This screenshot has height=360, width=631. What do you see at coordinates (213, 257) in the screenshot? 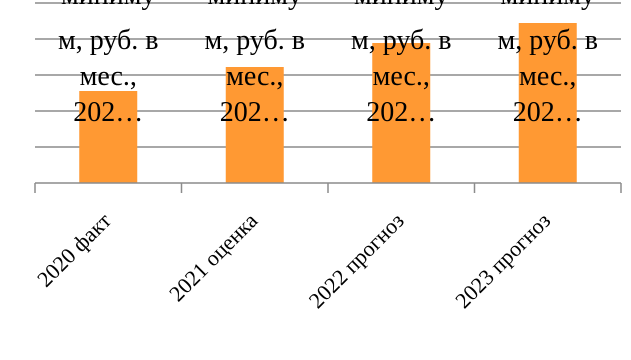
I see `x-tick-label: 2021 оценка` at bounding box center [213, 257].